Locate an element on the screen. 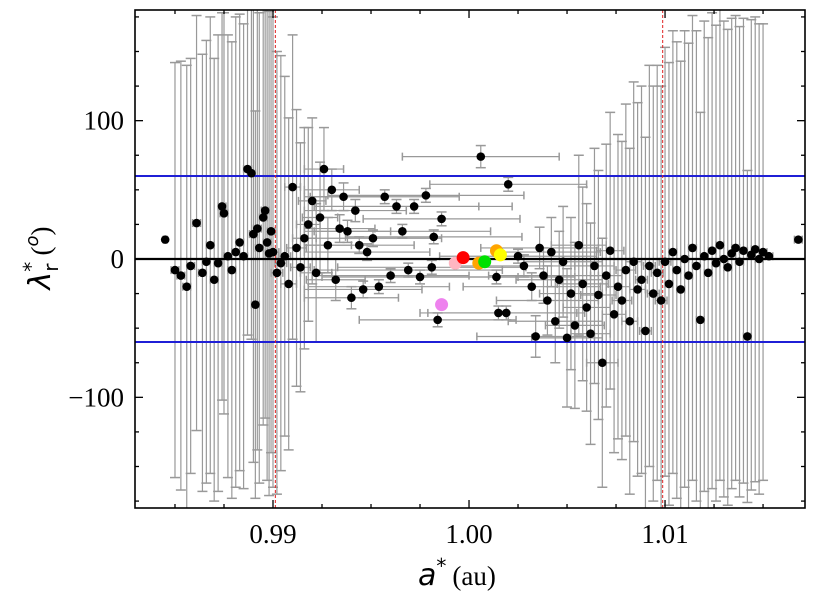  y-axis-label: λ*r(o) is located at coordinates (41, 258).